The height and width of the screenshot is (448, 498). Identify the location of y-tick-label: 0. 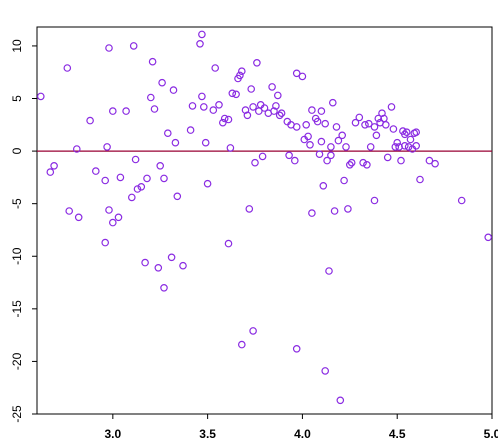
(17, 150).